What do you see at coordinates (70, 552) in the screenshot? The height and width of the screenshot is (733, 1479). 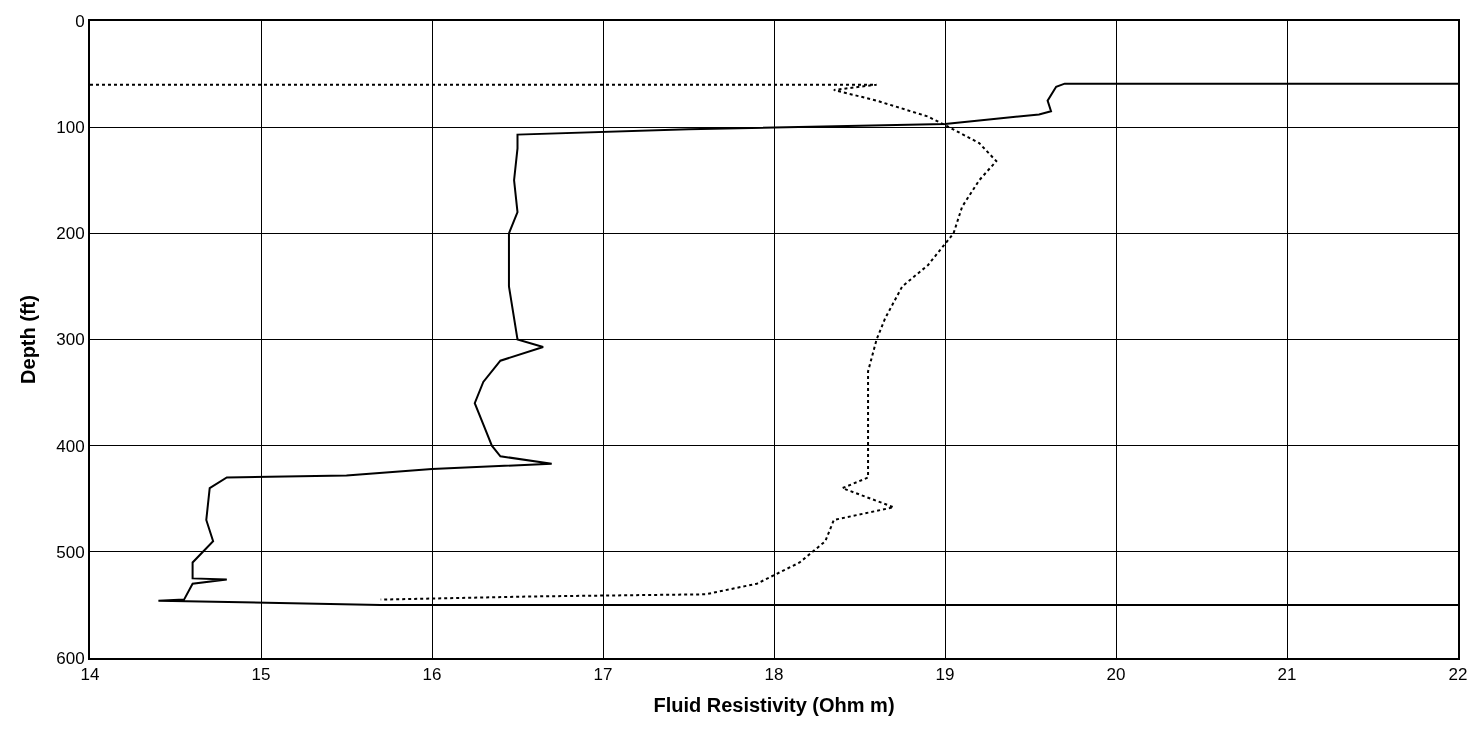 I see `y-tick-label: 500` at bounding box center [70, 552].